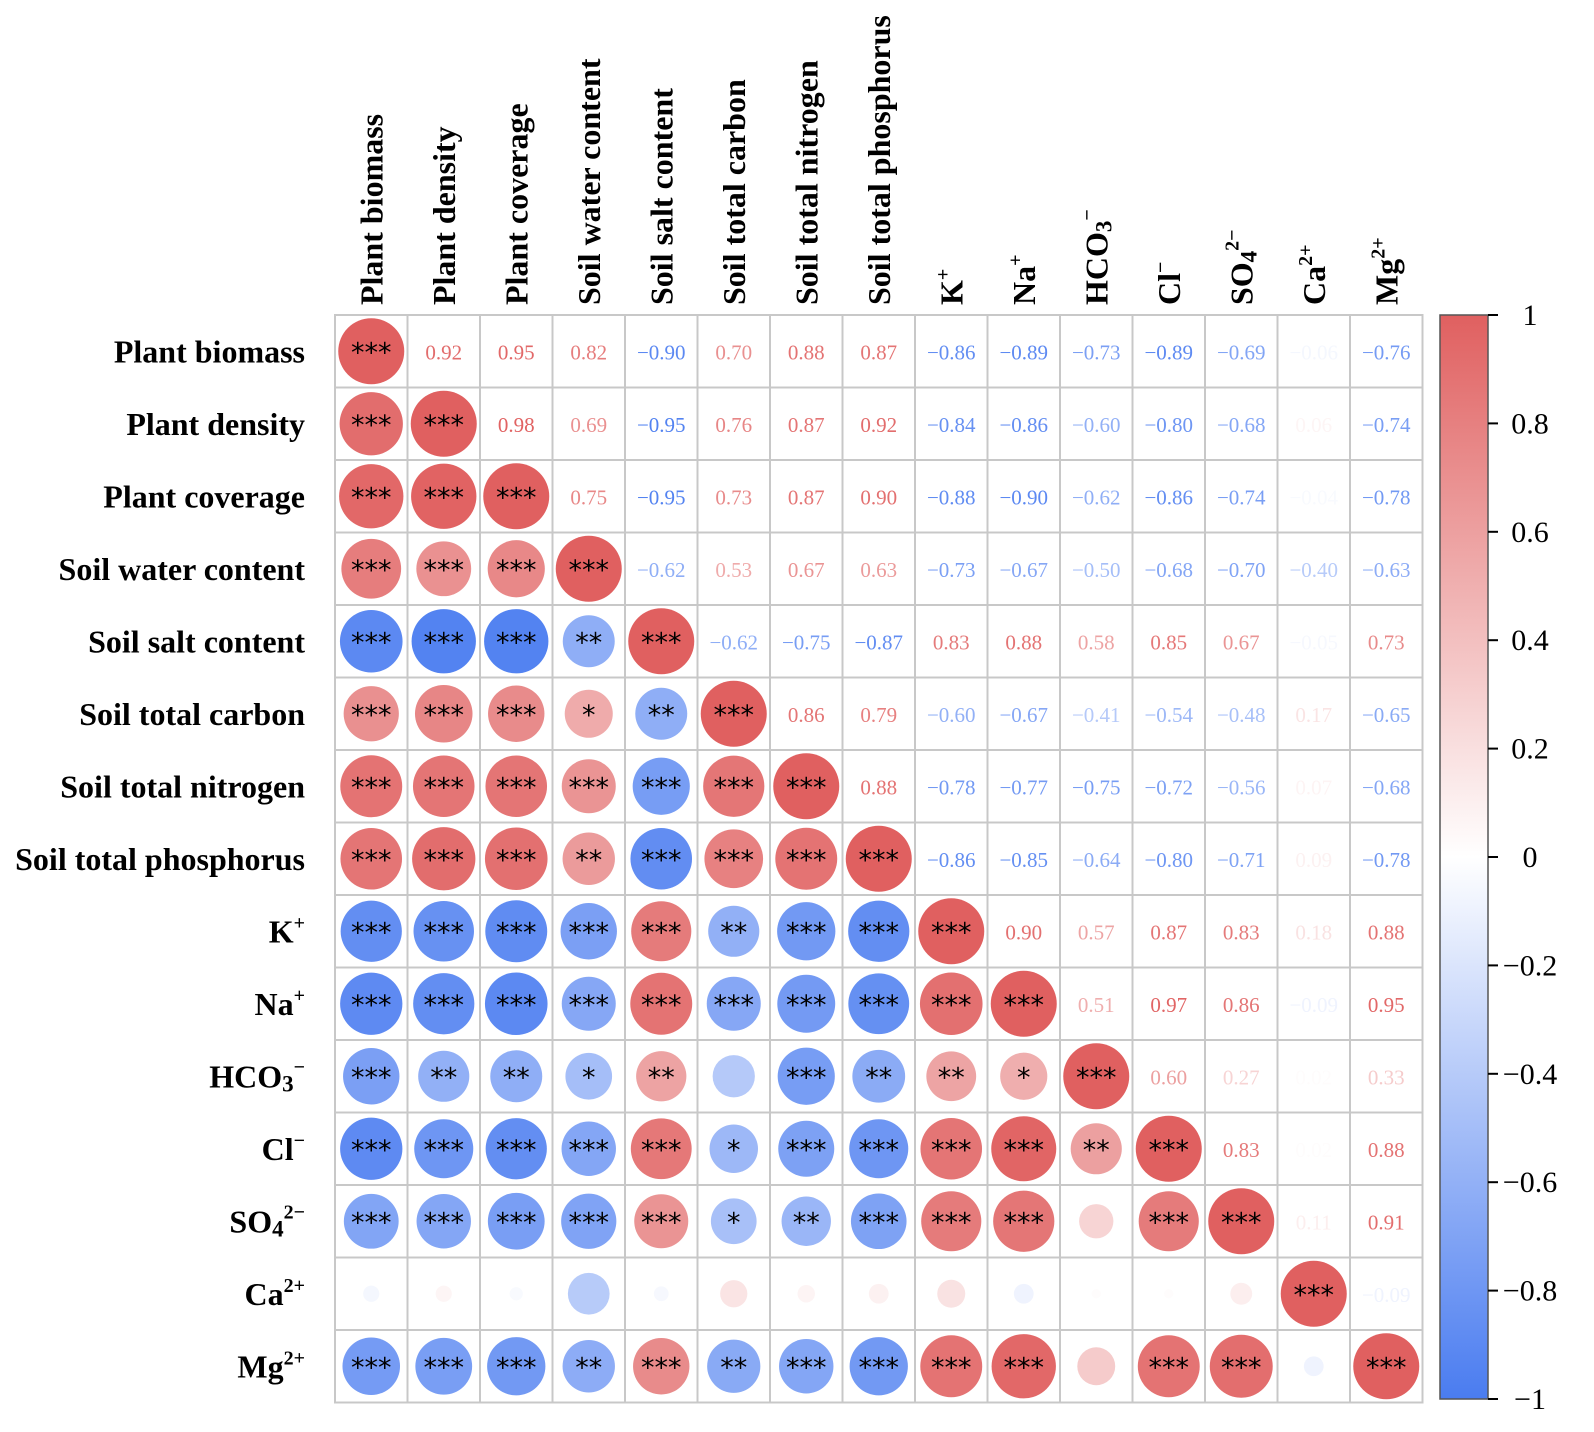 This screenshot has height=1432, width=1594. What do you see at coordinates (1024, 1005) in the screenshot?
I see `significance-stars-r9-c9: ***` at bounding box center [1024, 1005].